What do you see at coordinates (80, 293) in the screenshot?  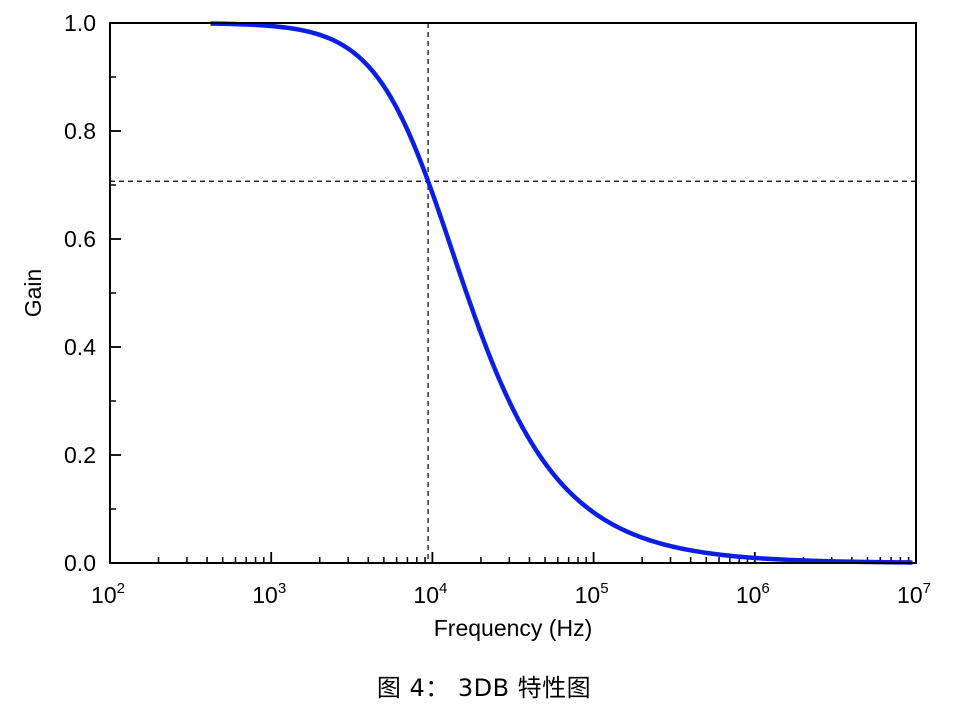 I see `y-tick-labels: 0.0 0.2 0.4 0.6 0.8 1.0` at bounding box center [80, 293].